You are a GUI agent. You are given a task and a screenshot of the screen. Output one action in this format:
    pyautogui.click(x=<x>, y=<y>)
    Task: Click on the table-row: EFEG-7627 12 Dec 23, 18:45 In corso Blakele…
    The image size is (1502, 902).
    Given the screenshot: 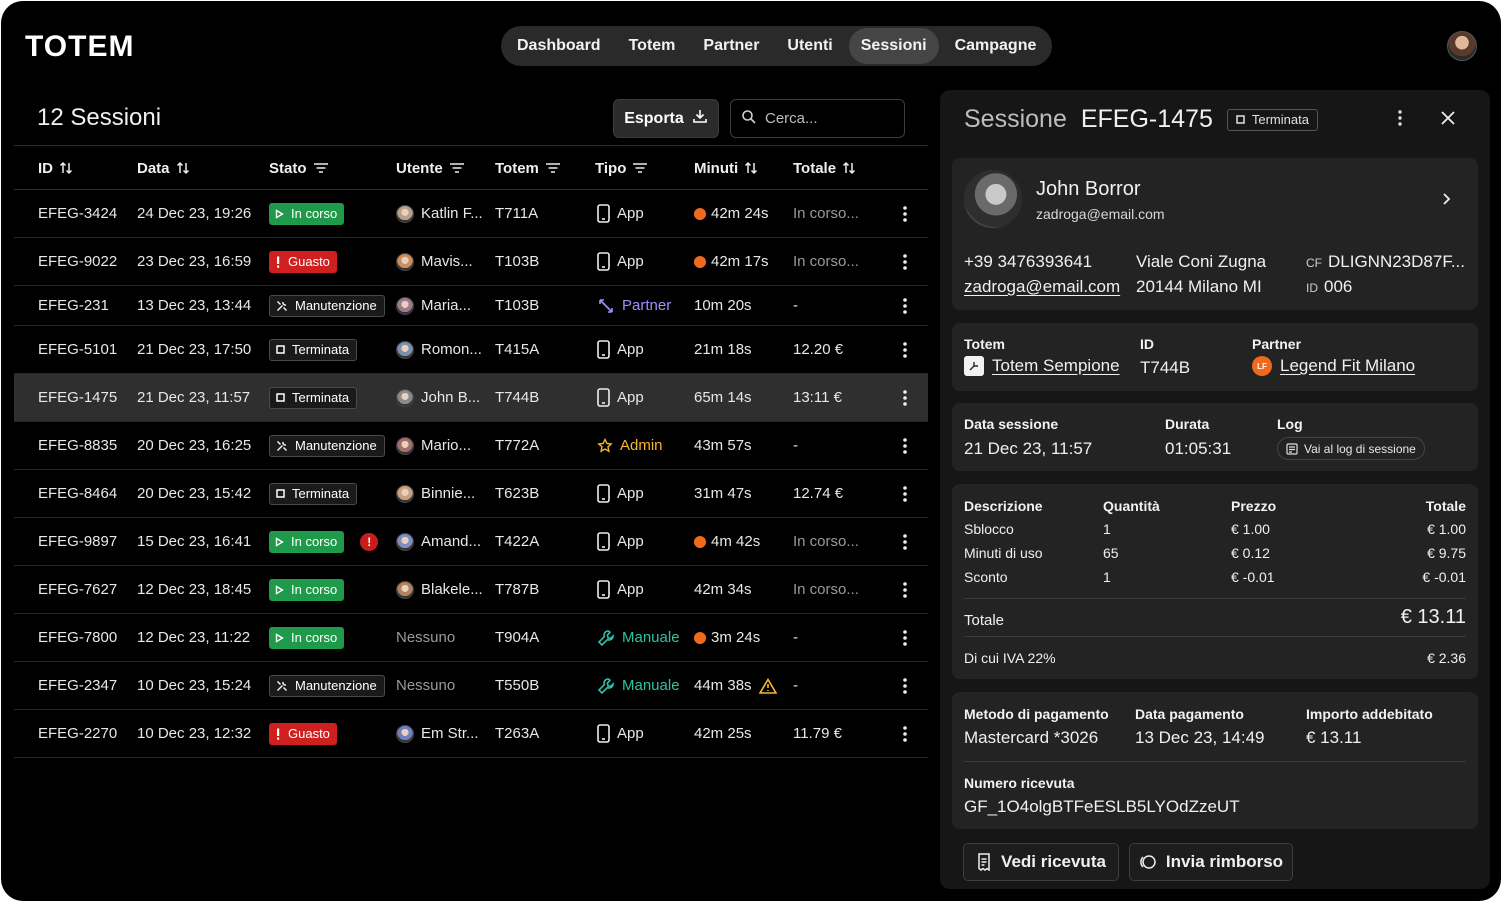 What is the action you would take?
    pyautogui.click(x=471, y=590)
    